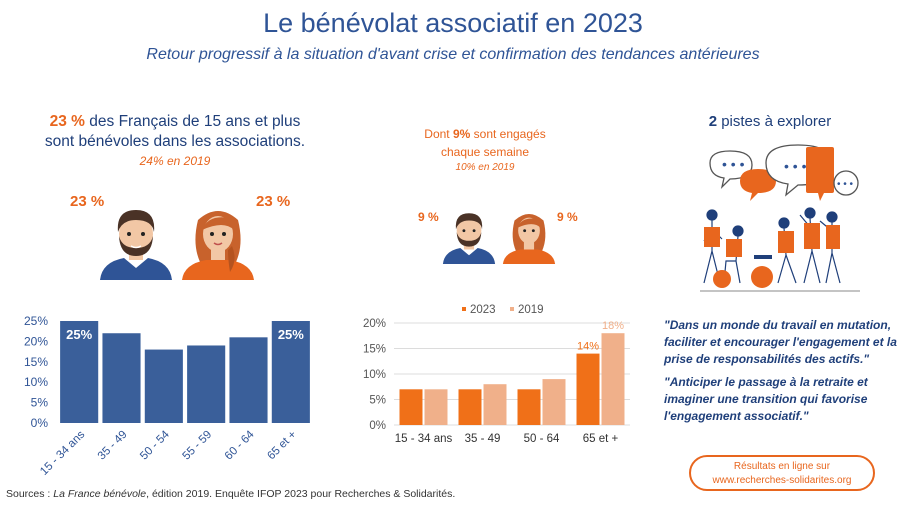 This screenshot has width=906, height=509. Describe the element at coordinates (774, 121) in the screenshot. I see `pistes-text: pistes à explorer` at that location.